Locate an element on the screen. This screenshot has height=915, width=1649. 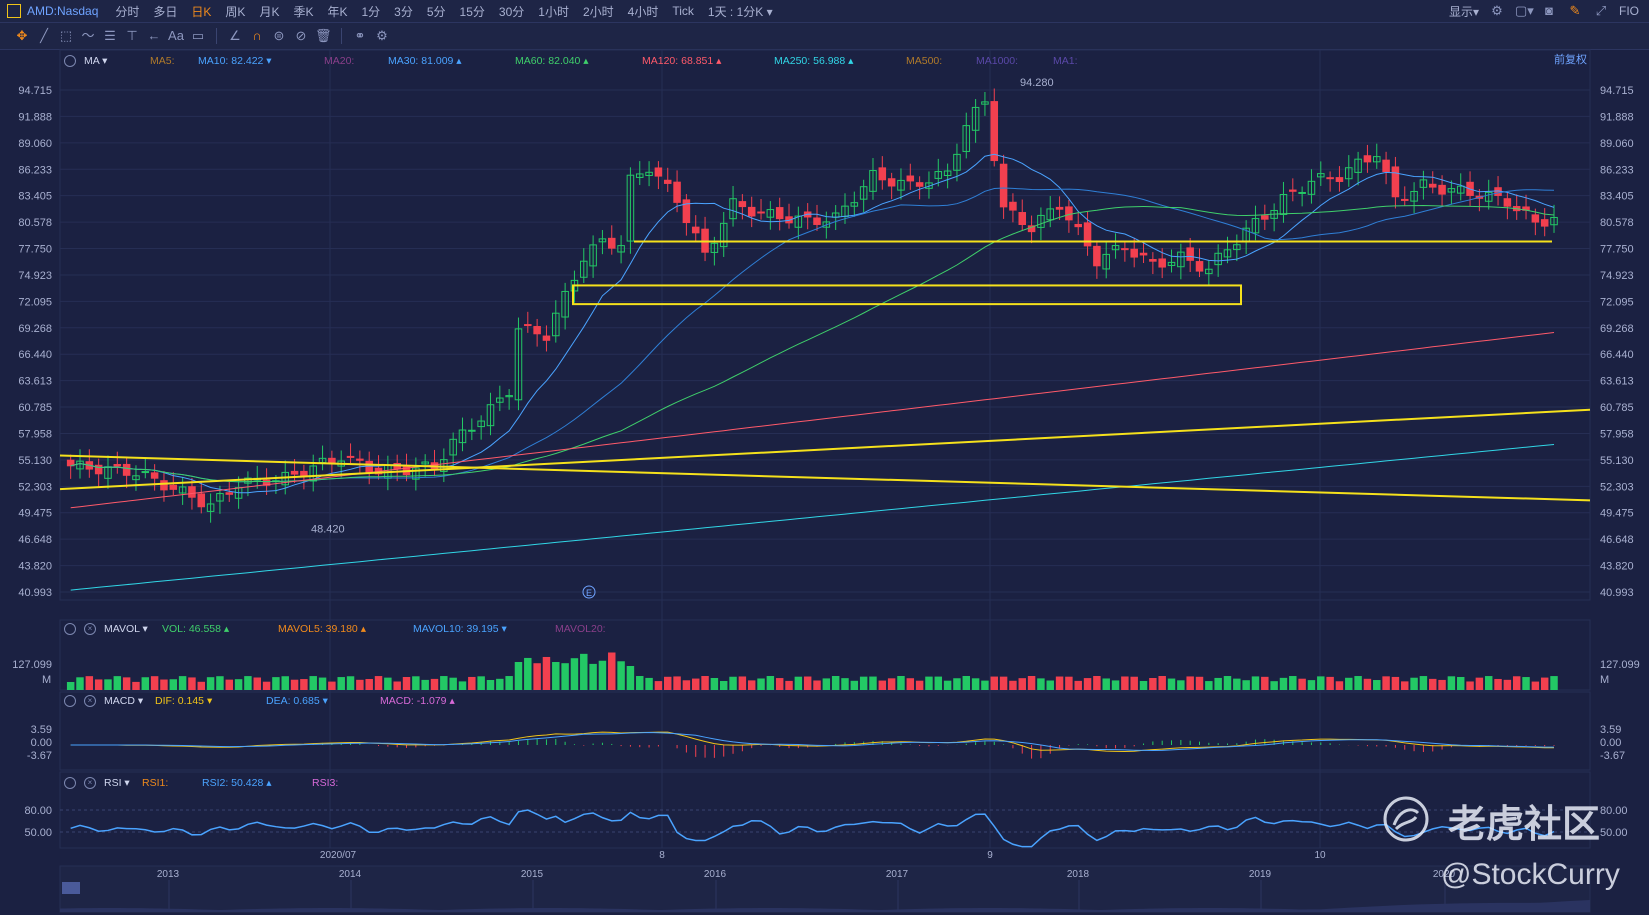
rsi-tick-label: 50.00 is located at coordinates (1614, 833).